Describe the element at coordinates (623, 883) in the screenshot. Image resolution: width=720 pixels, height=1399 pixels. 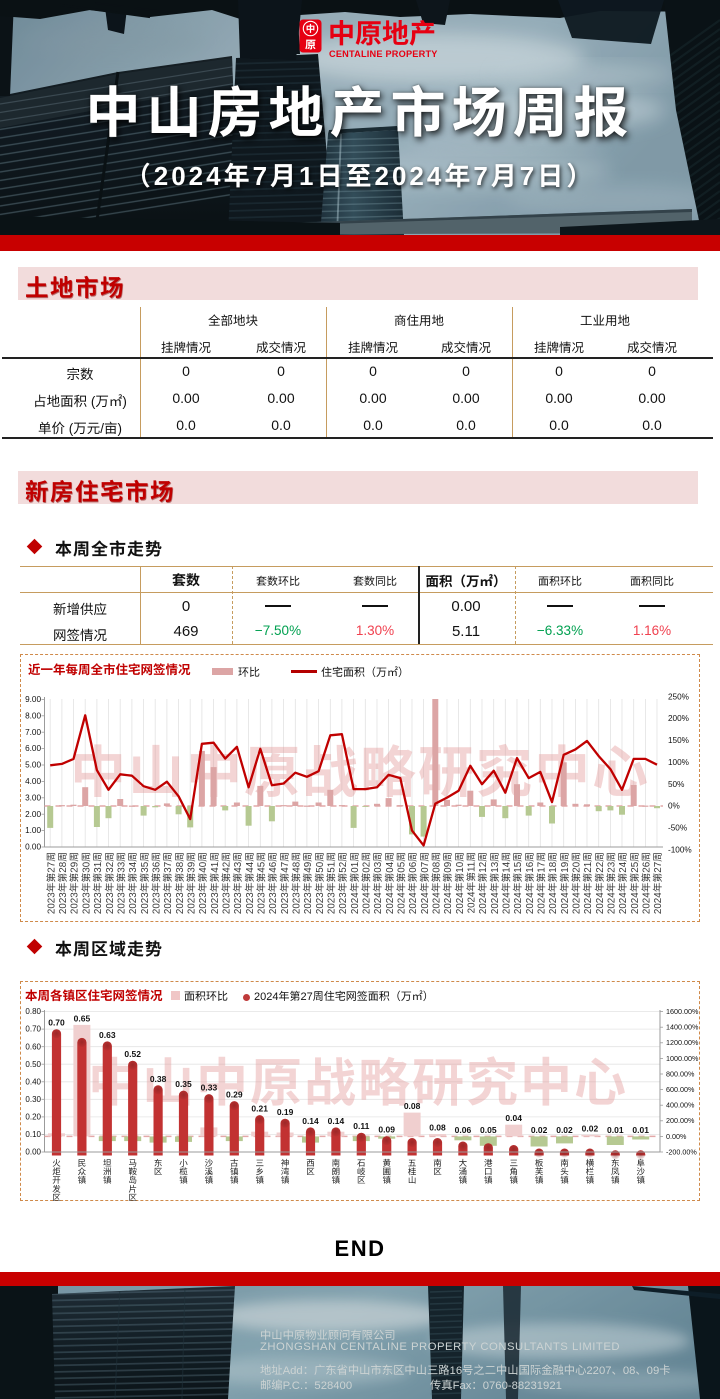
I see `svg-text: 2024年第24周` at that location.